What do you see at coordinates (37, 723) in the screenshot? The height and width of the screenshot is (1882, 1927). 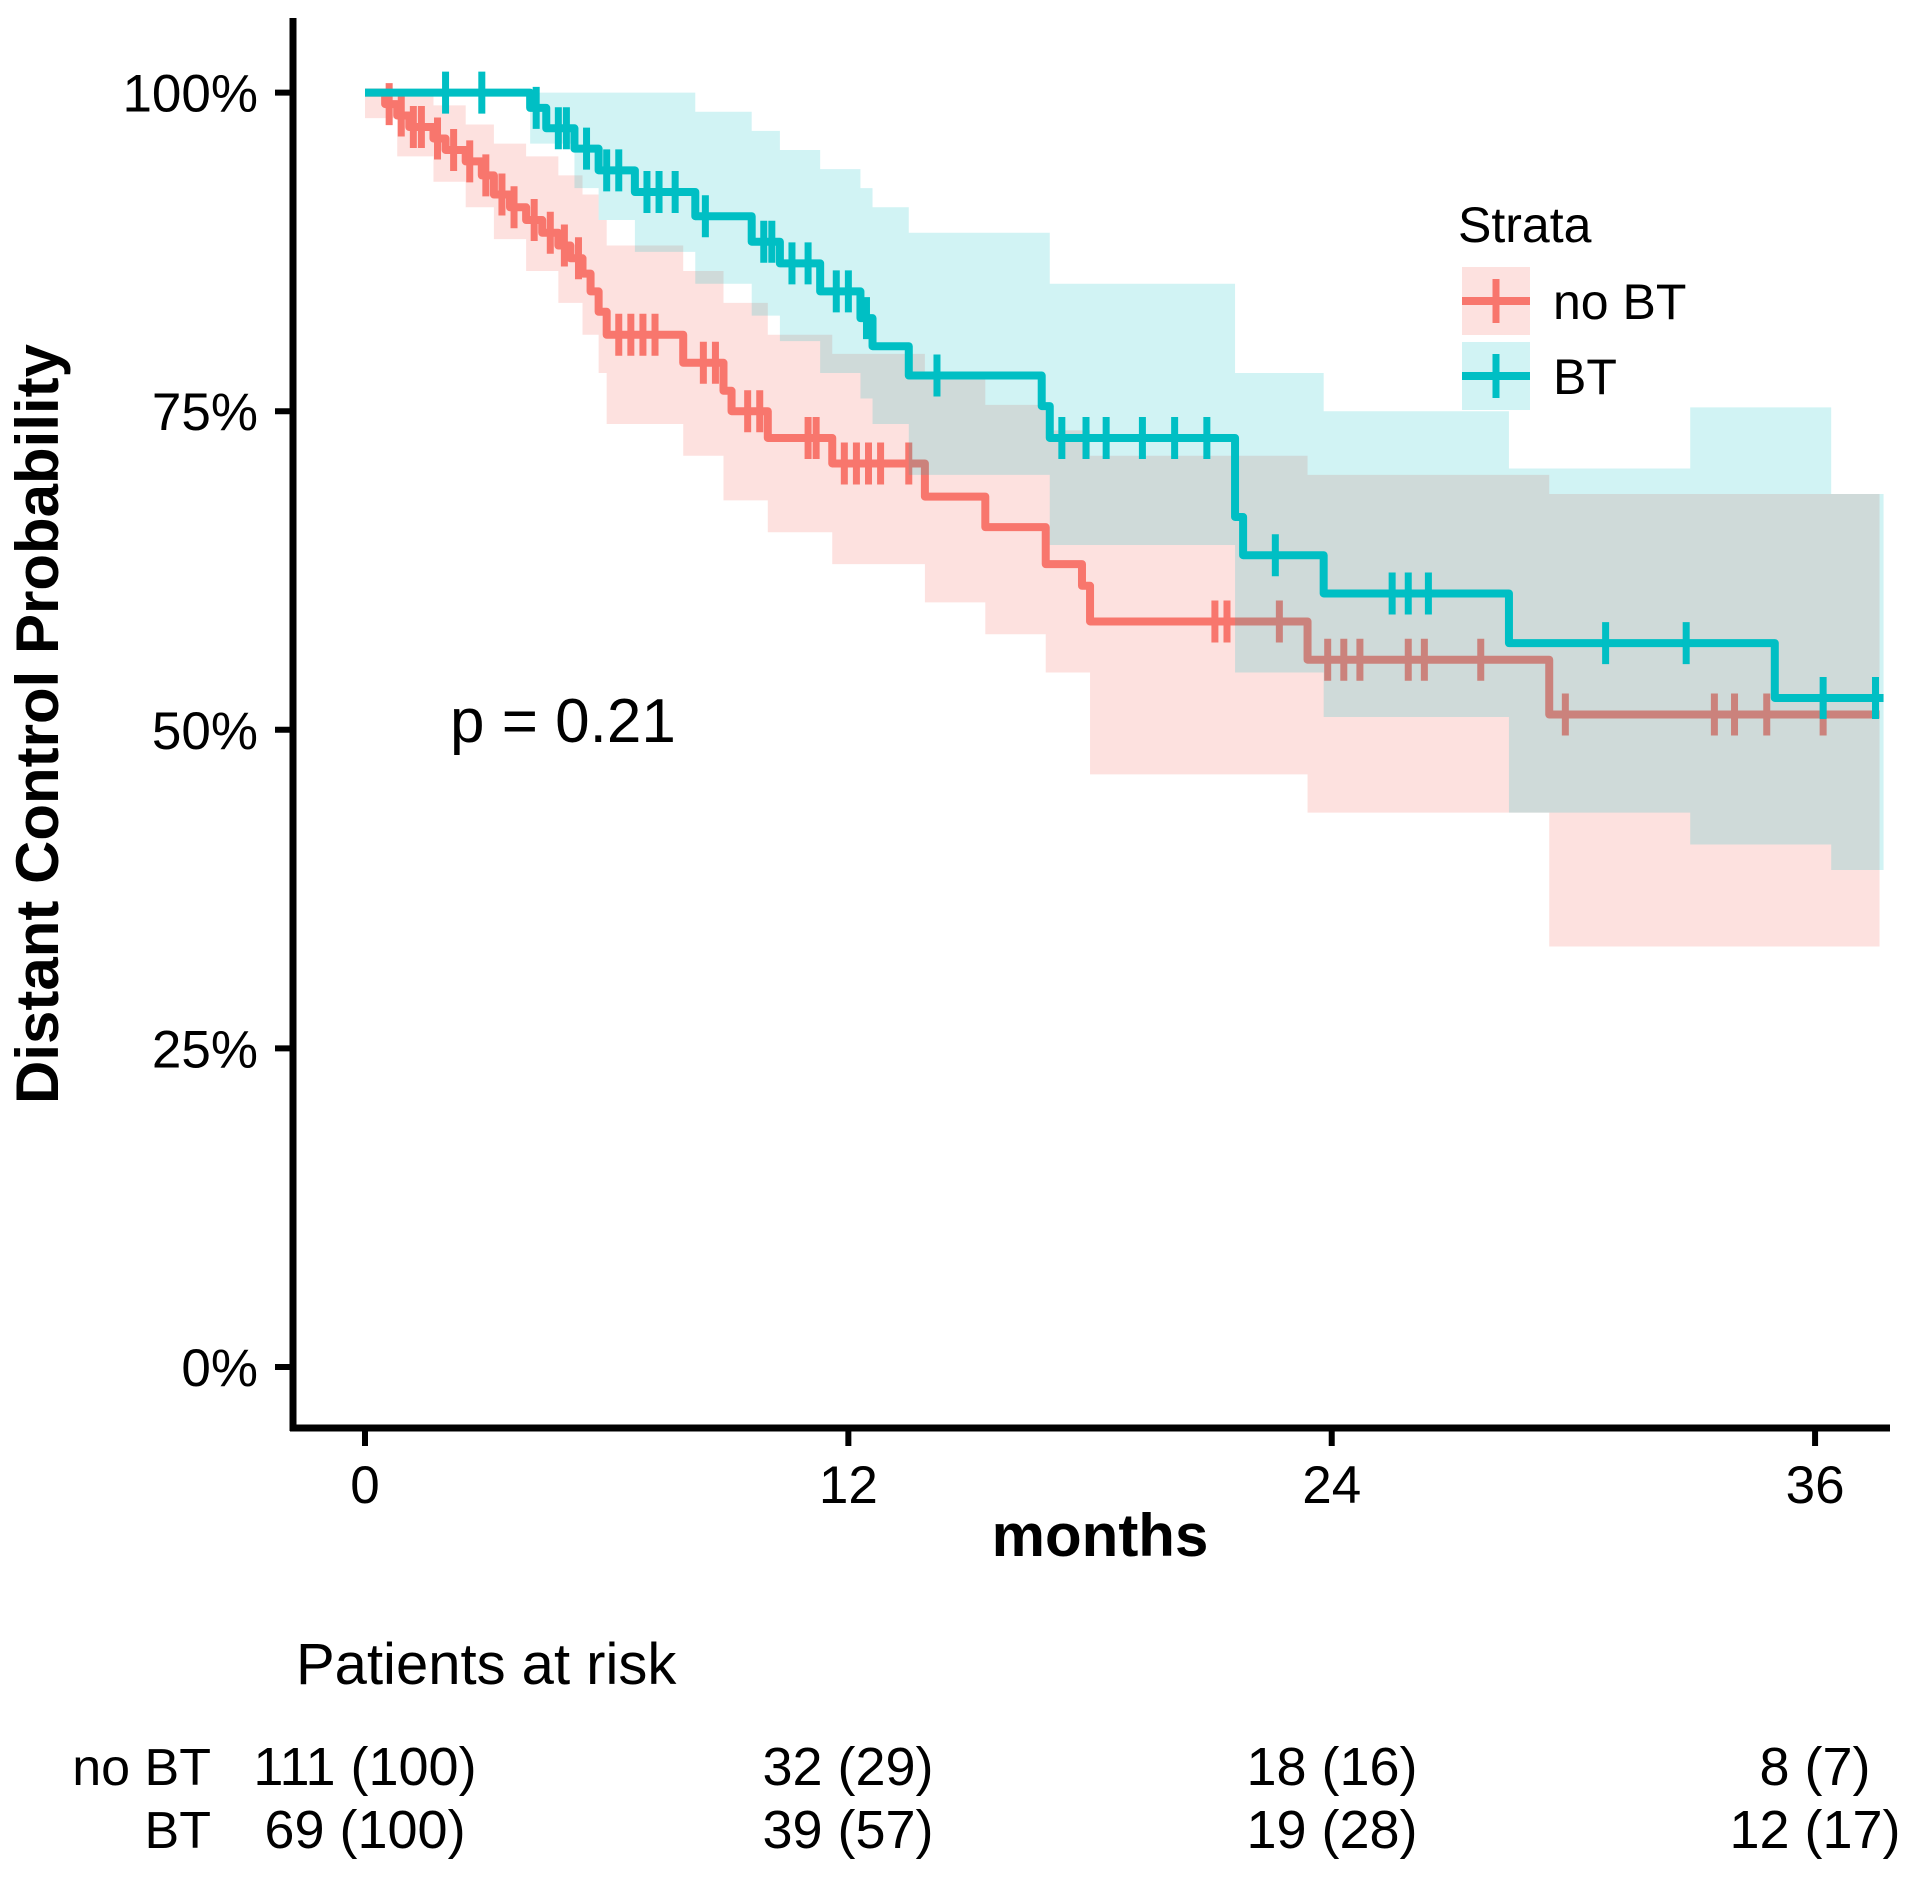 I see `y-axis-title: Distant Control Probability` at bounding box center [37, 723].